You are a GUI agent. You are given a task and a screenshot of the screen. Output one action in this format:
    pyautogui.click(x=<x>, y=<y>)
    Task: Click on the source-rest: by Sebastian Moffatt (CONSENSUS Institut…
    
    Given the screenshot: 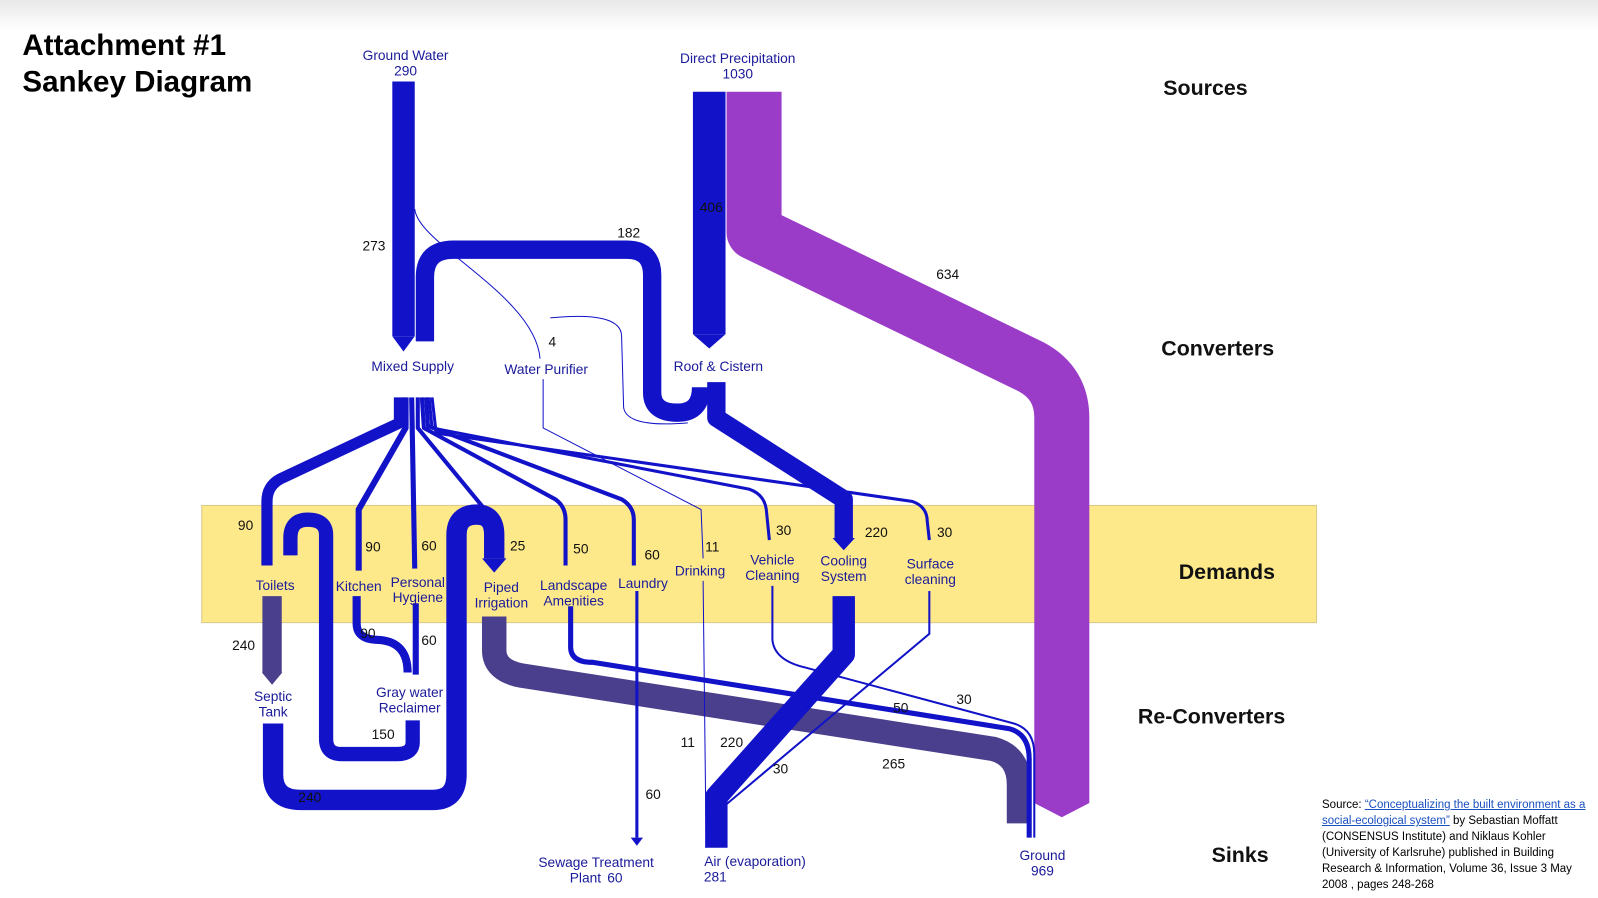 What is the action you would take?
    pyautogui.click(x=1447, y=853)
    